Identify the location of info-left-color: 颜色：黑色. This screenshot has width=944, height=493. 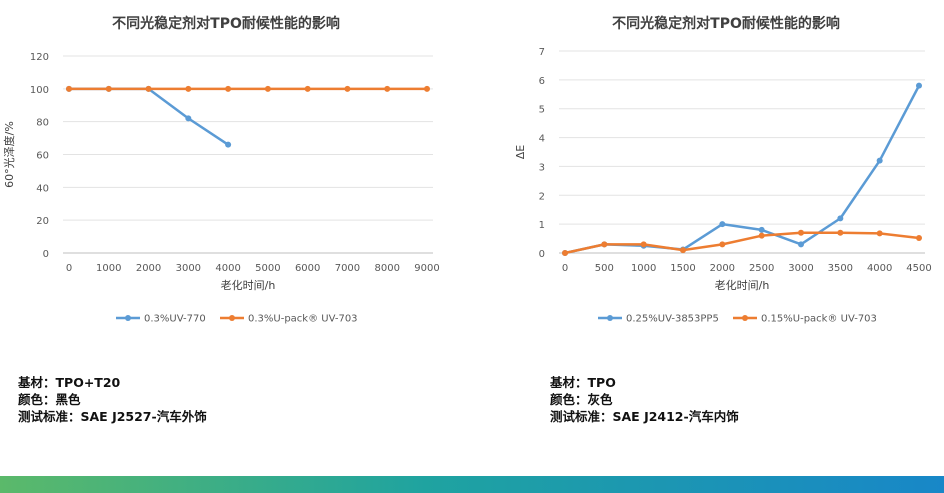
(49, 399).